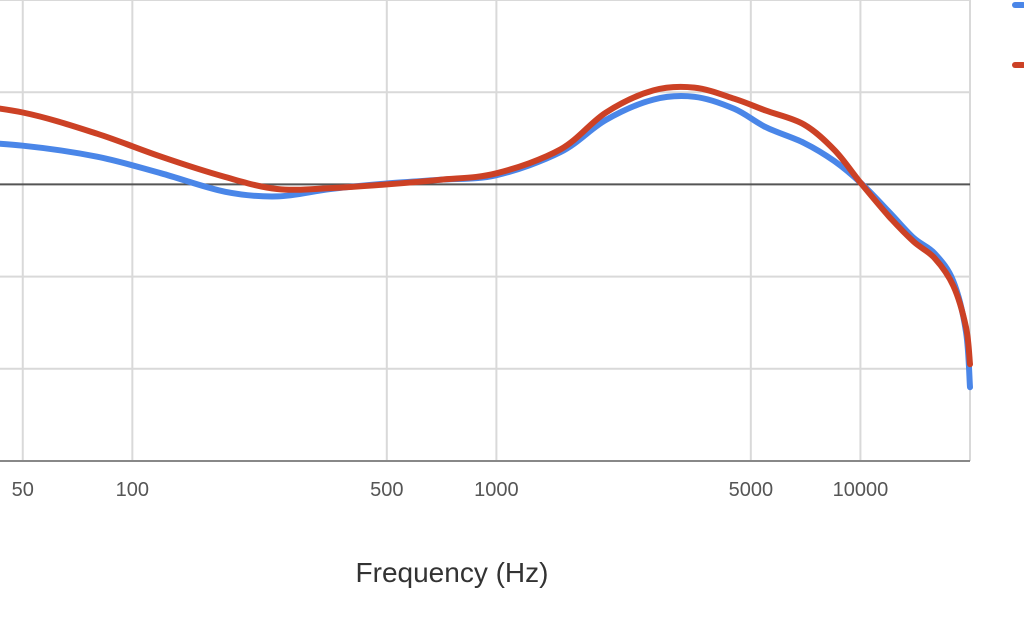 This screenshot has width=1024, height=625. Describe the element at coordinates (23, 490) in the screenshot. I see `x-tick-label: 50` at that location.